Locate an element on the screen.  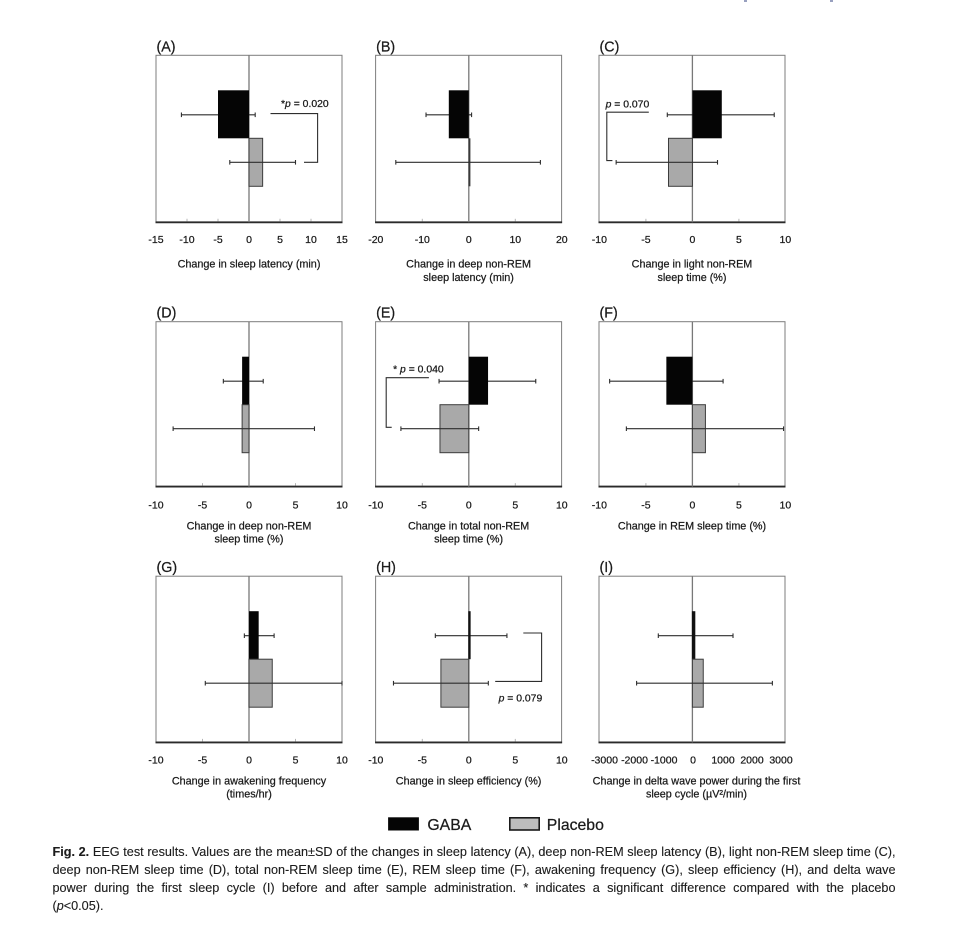
svg-text: (times/hr) is located at coordinates (249, 795).